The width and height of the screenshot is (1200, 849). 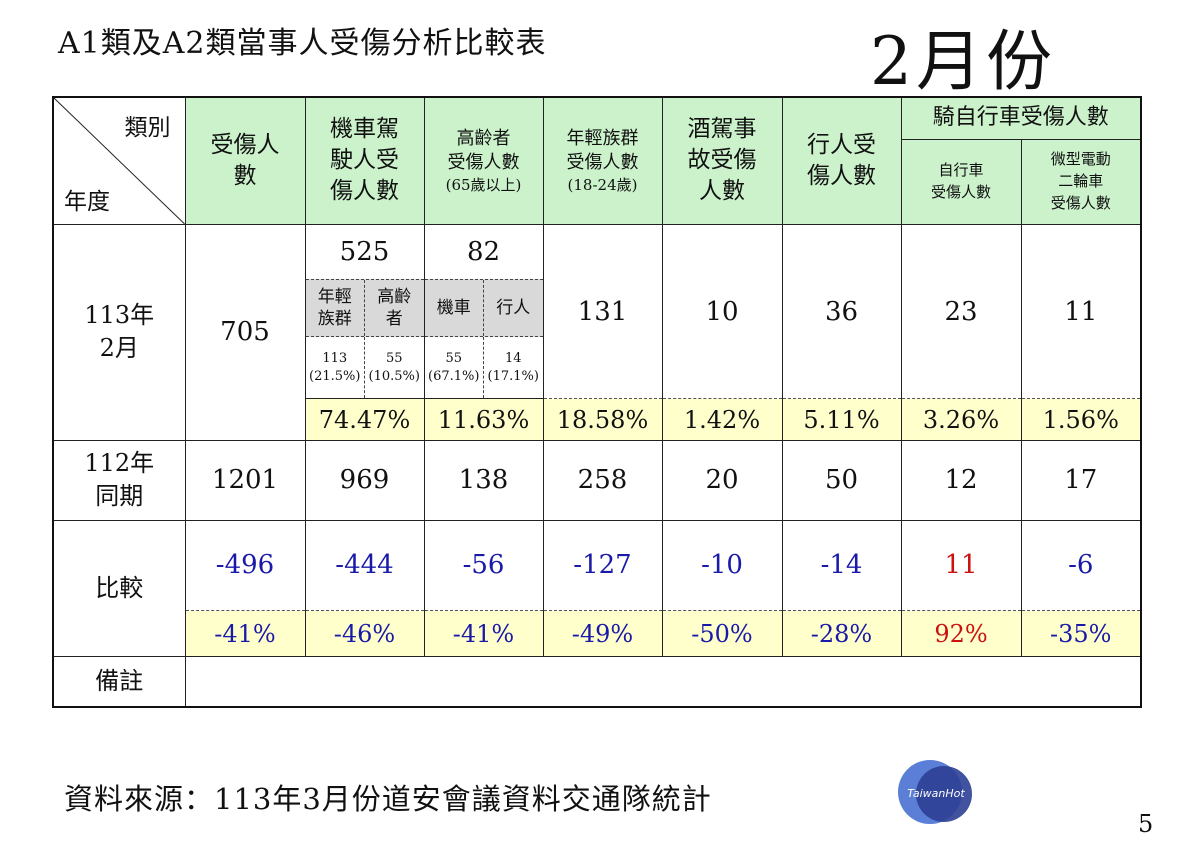 I want to click on cell-113-motorcycle: 525 年輕 族群 高齡者 113 (21.5%) 55 (10.5%), so click(x=364, y=311).